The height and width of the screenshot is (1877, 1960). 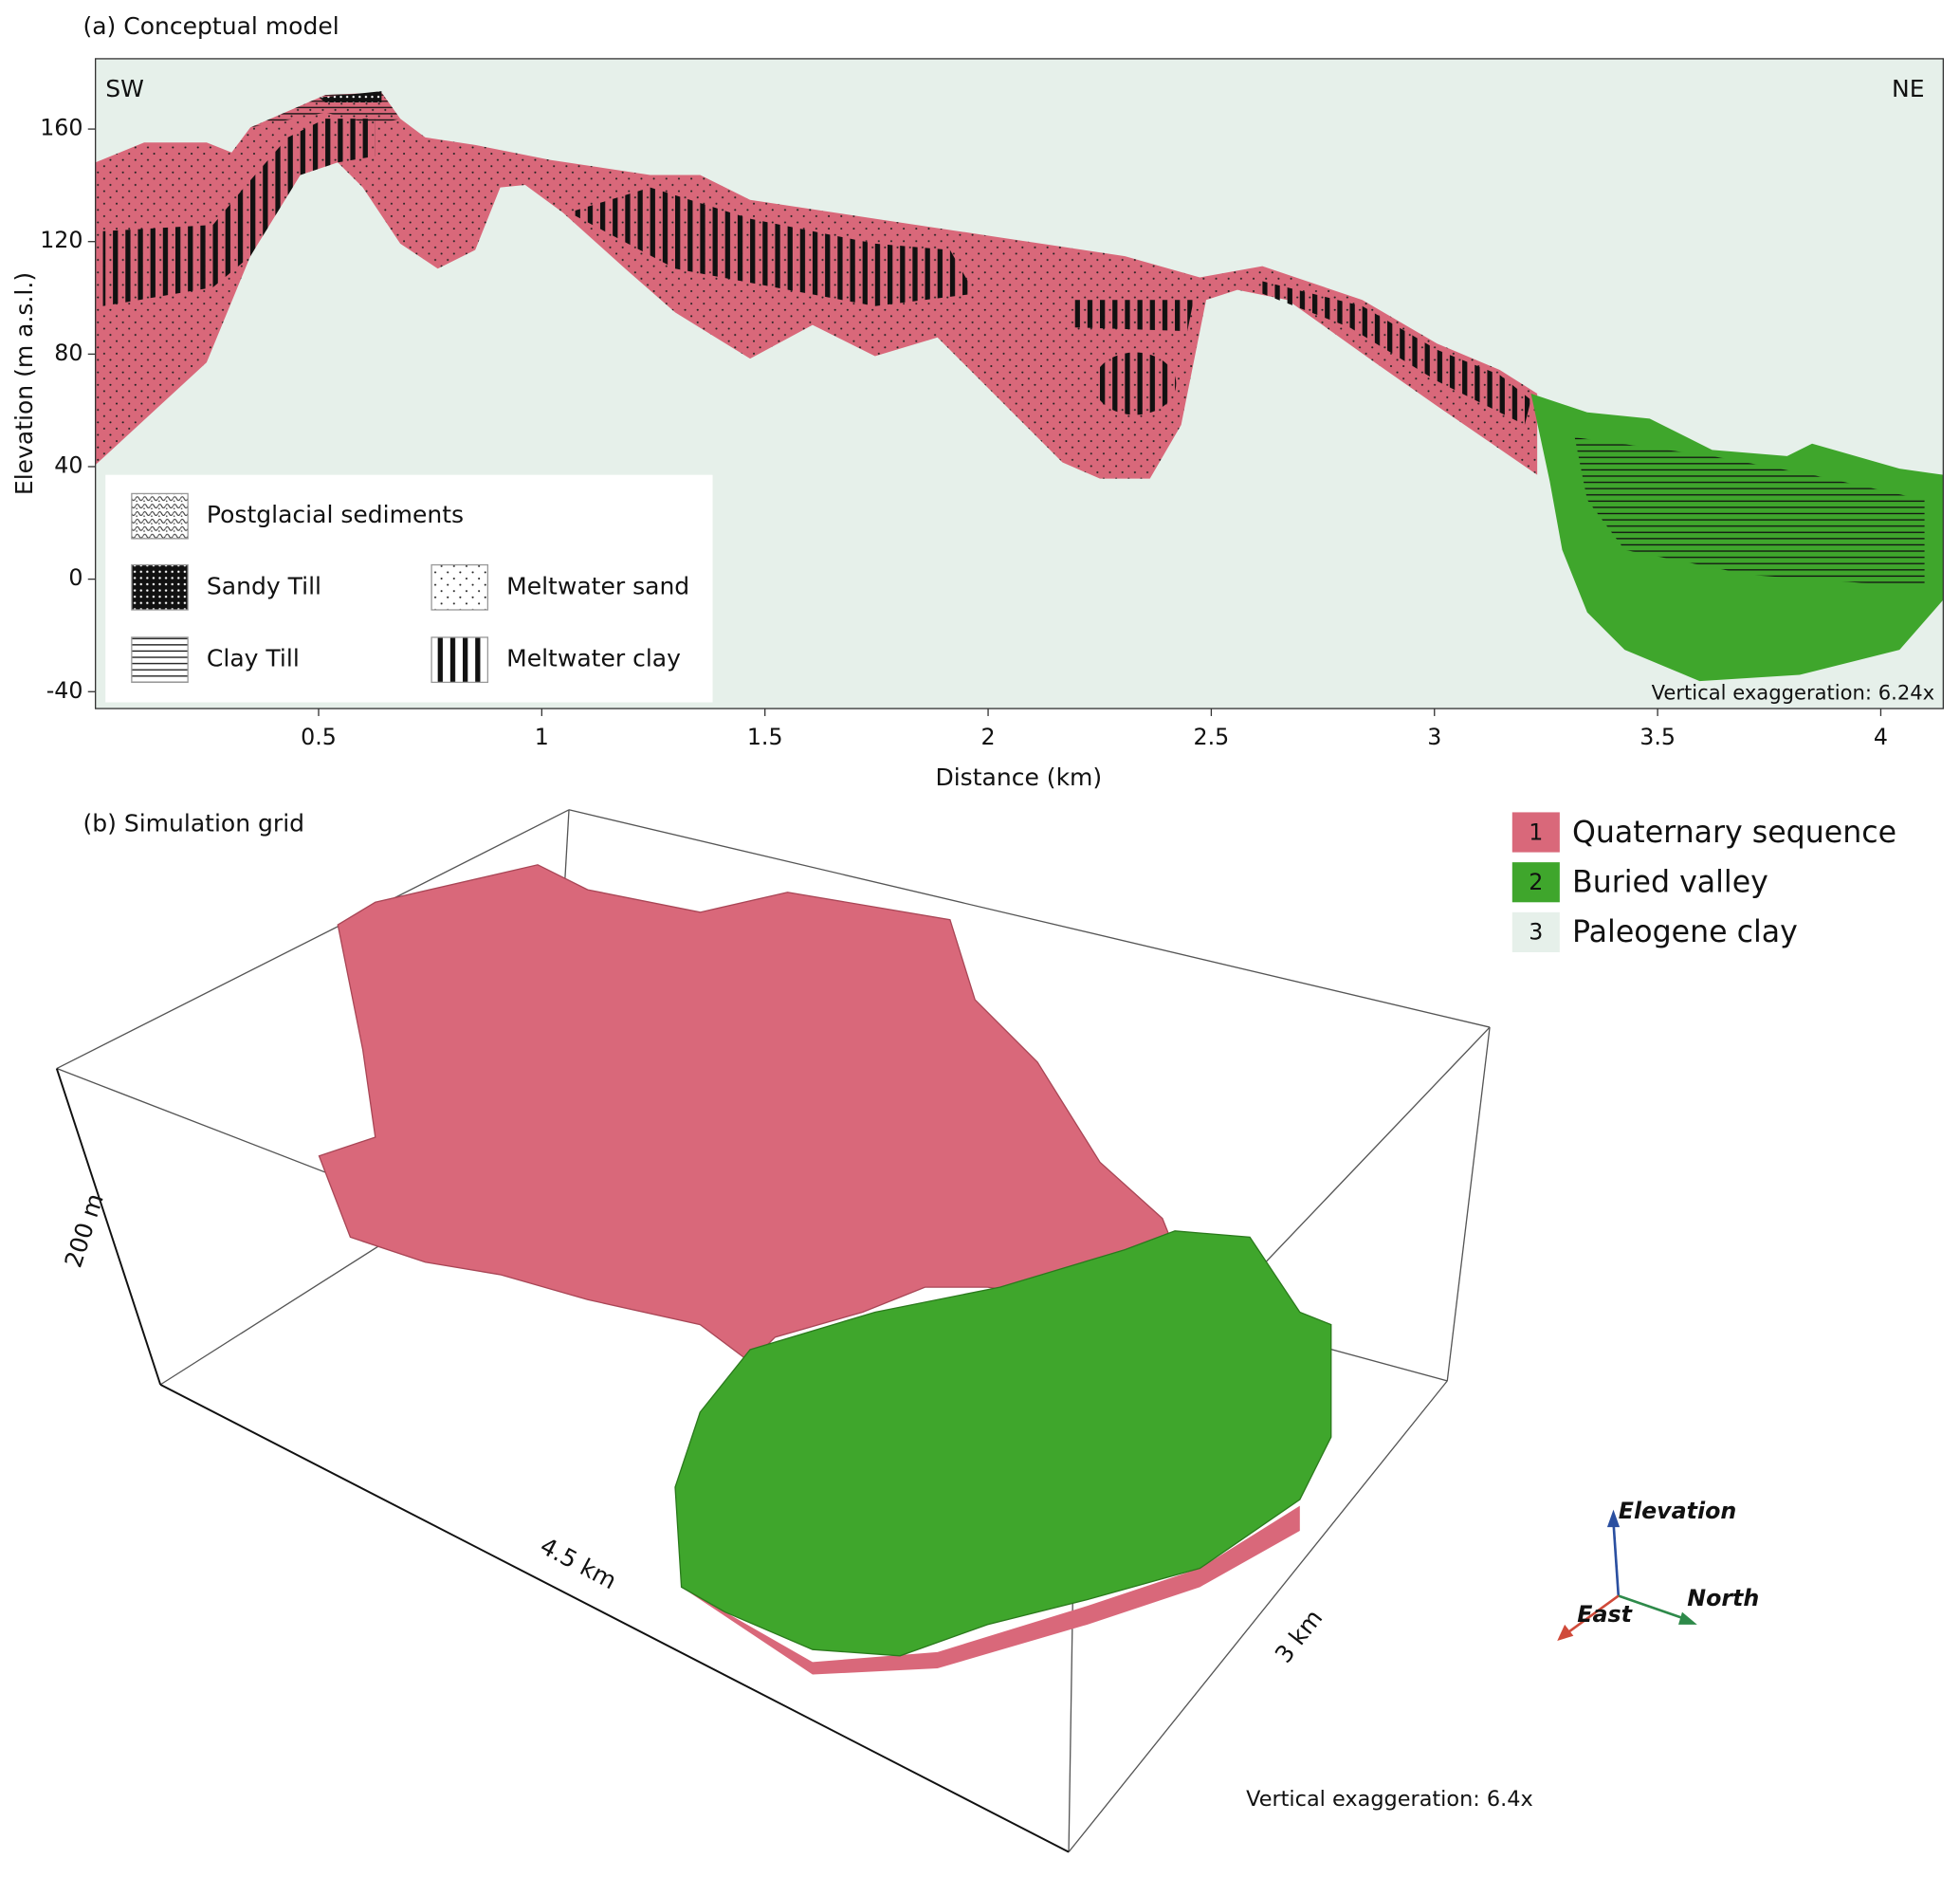 What do you see at coordinates (1299, 1635) in the screenshot?
I see `dimension-label: 3 km` at bounding box center [1299, 1635].